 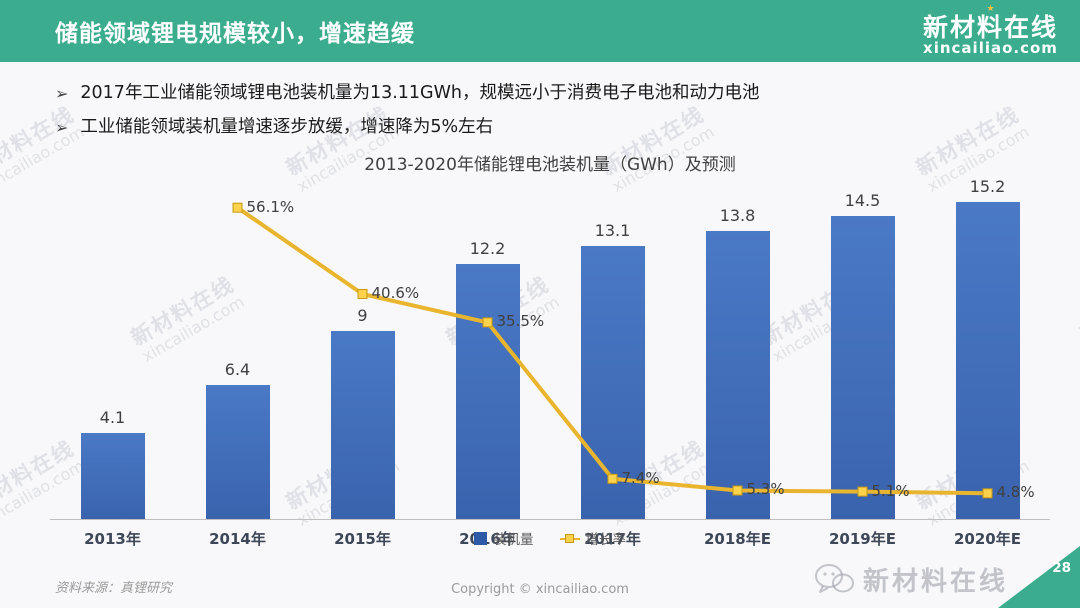 What do you see at coordinates (550, 127) in the screenshot?
I see `bullet-item: ➢ 工业储能领域装机量增速逐步放缓，增速降为5%左右` at bounding box center [550, 127].